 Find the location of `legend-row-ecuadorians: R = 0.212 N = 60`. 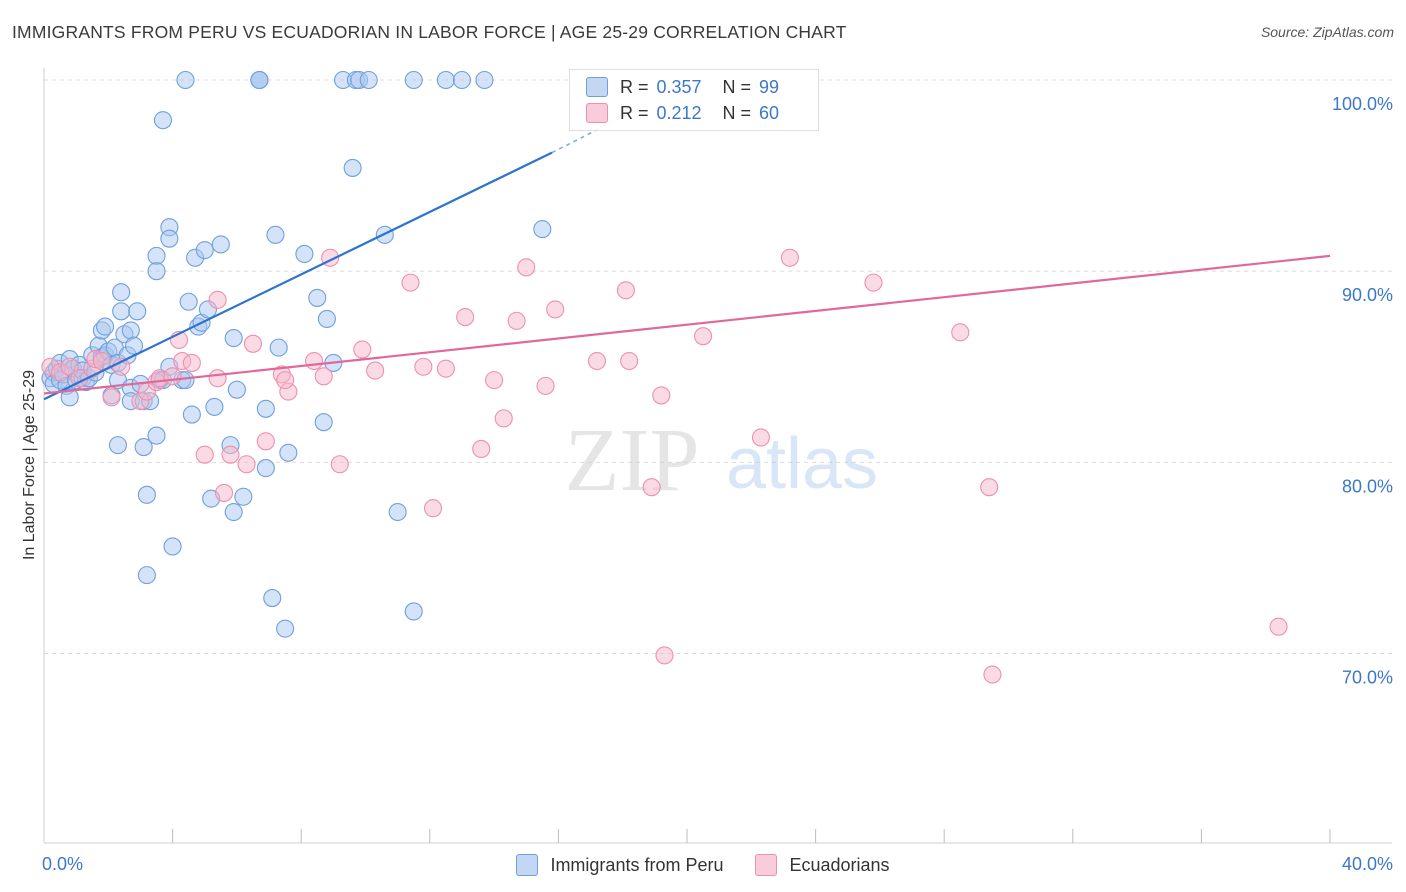

legend-row-ecuadorians: R = 0.212 N = 60 is located at coordinates (682, 113).